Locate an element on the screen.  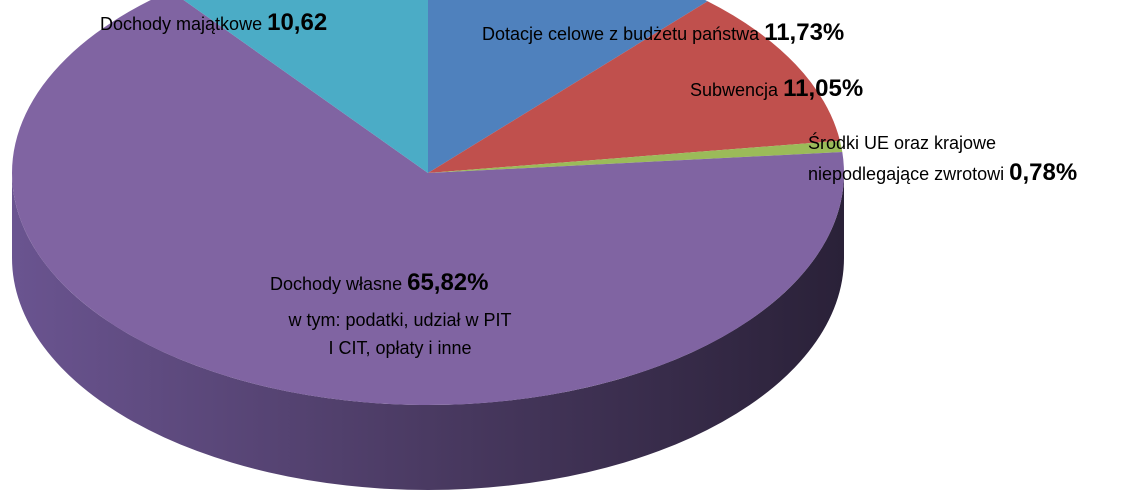
value-label: 0,78% is located at coordinates (1043, 172).